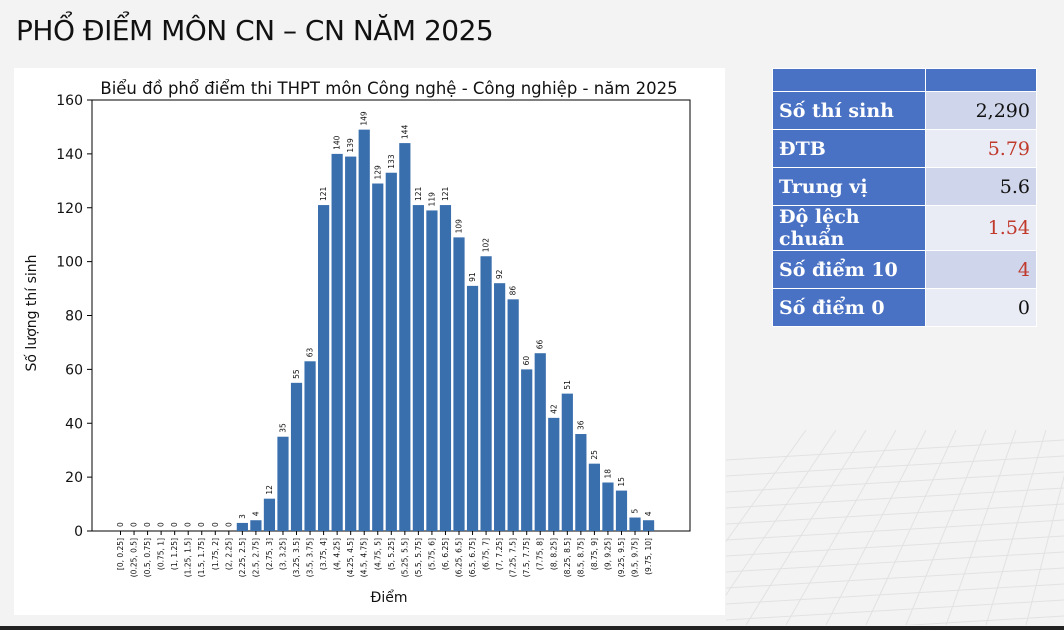 The height and width of the screenshot is (630, 1064). I want to click on y-tick-label: 100, so click(69, 263).